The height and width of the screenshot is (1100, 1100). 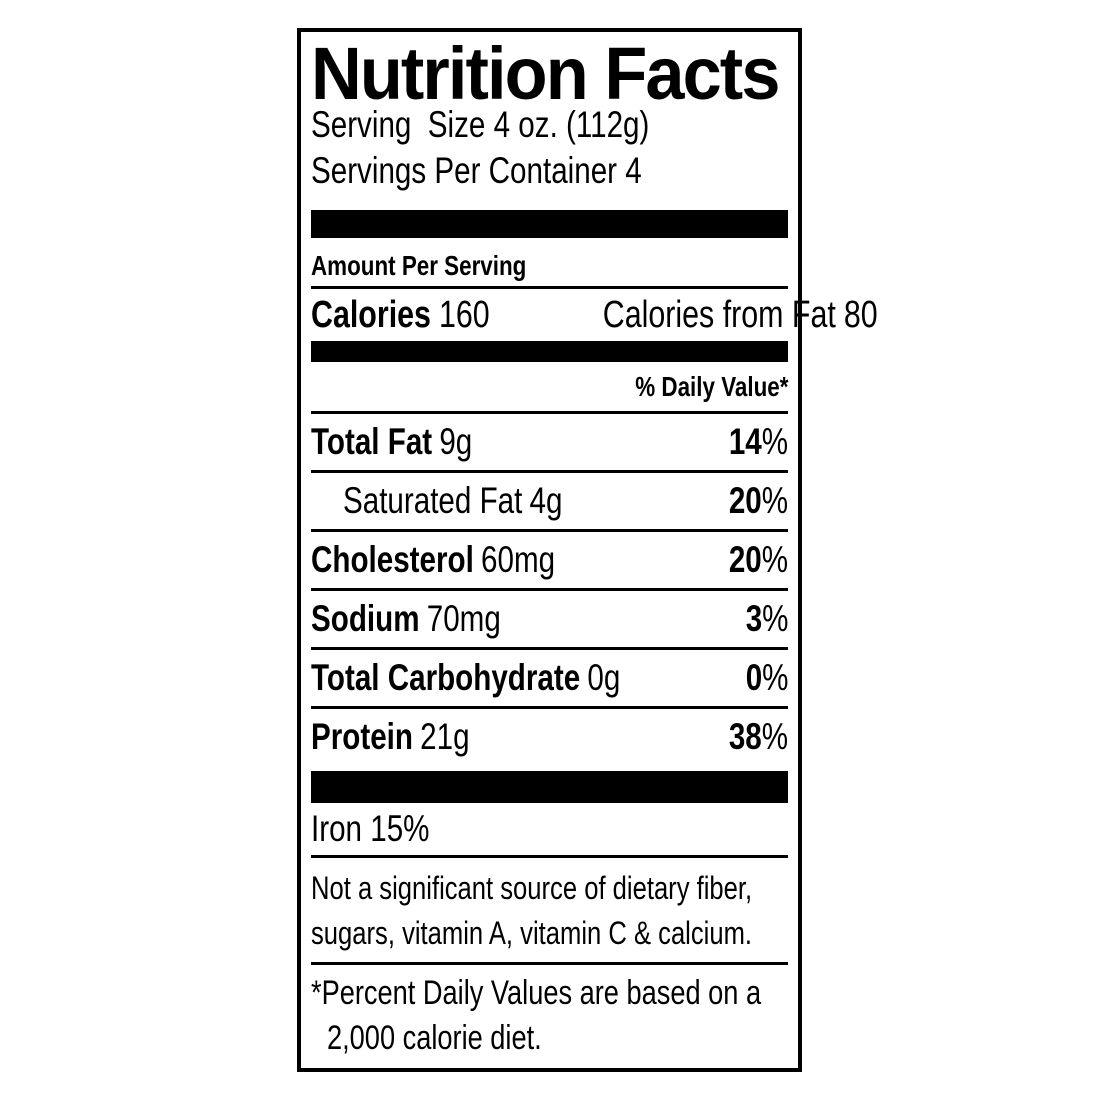 I want to click on footnote-line-1: *Percent Daily Values are based on a, so click(x=549, y=993).